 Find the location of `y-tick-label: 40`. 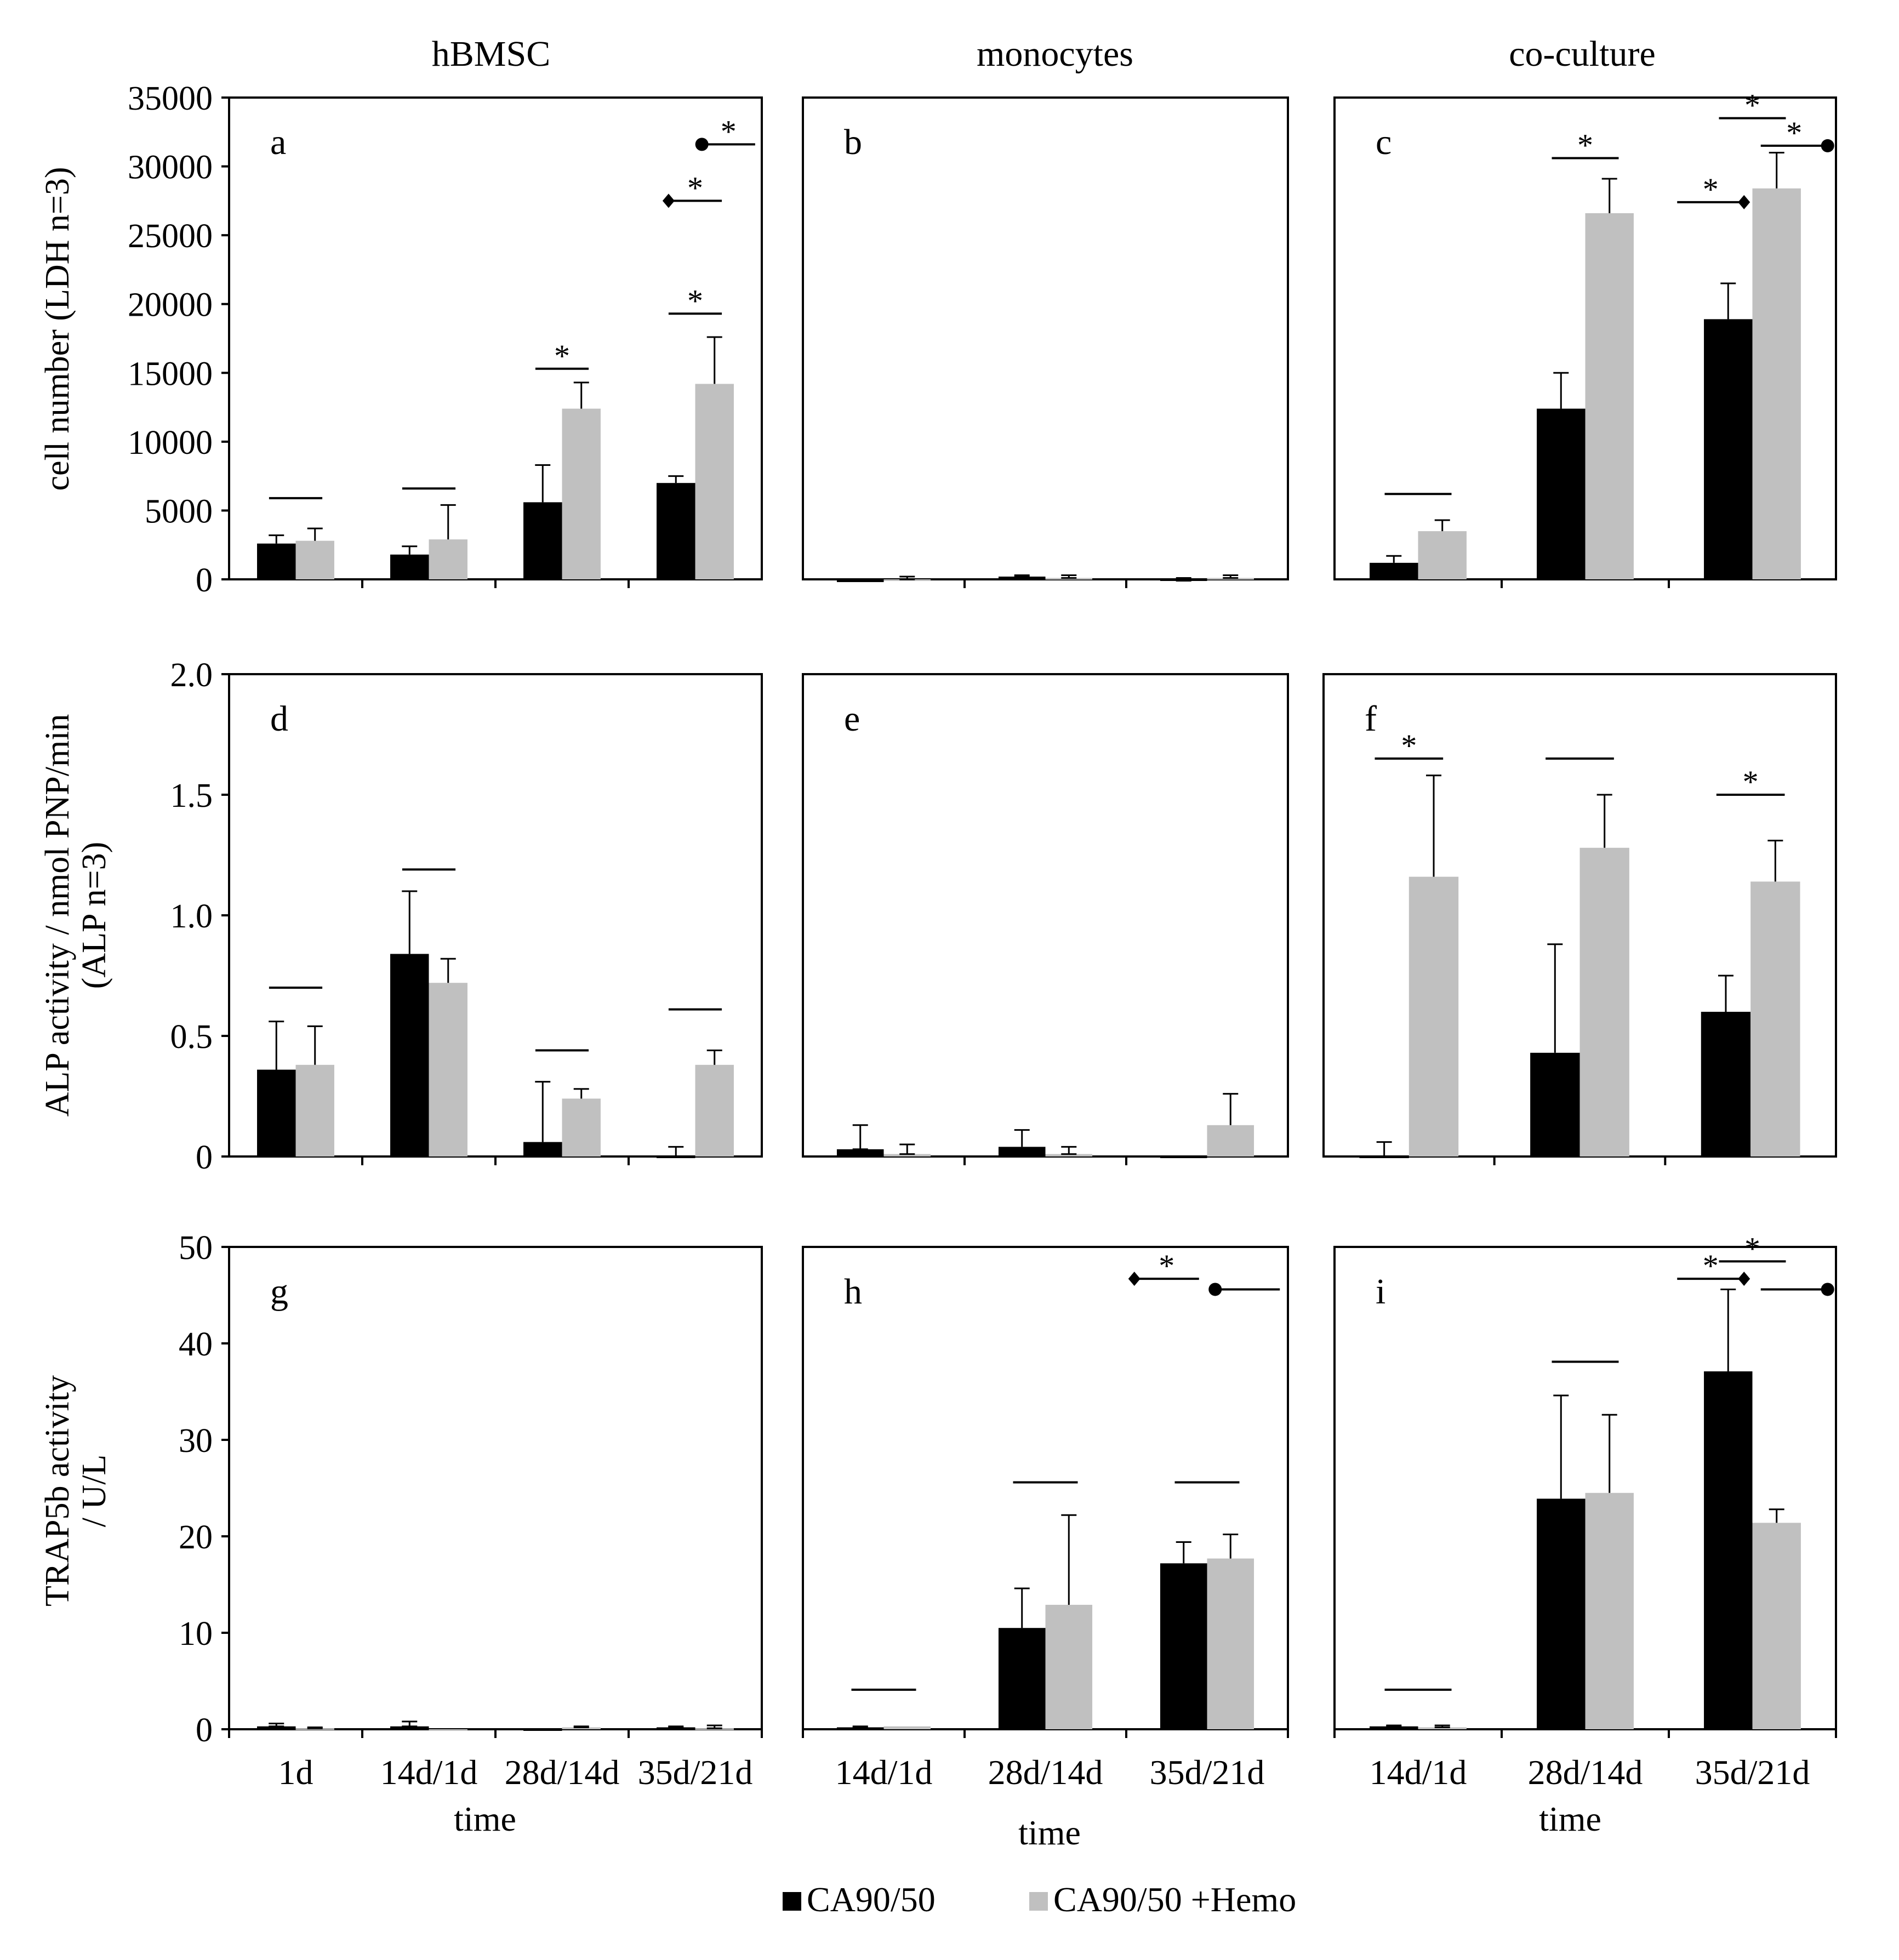

y-tick-label: 40 is located at coordinates (196, 1344).